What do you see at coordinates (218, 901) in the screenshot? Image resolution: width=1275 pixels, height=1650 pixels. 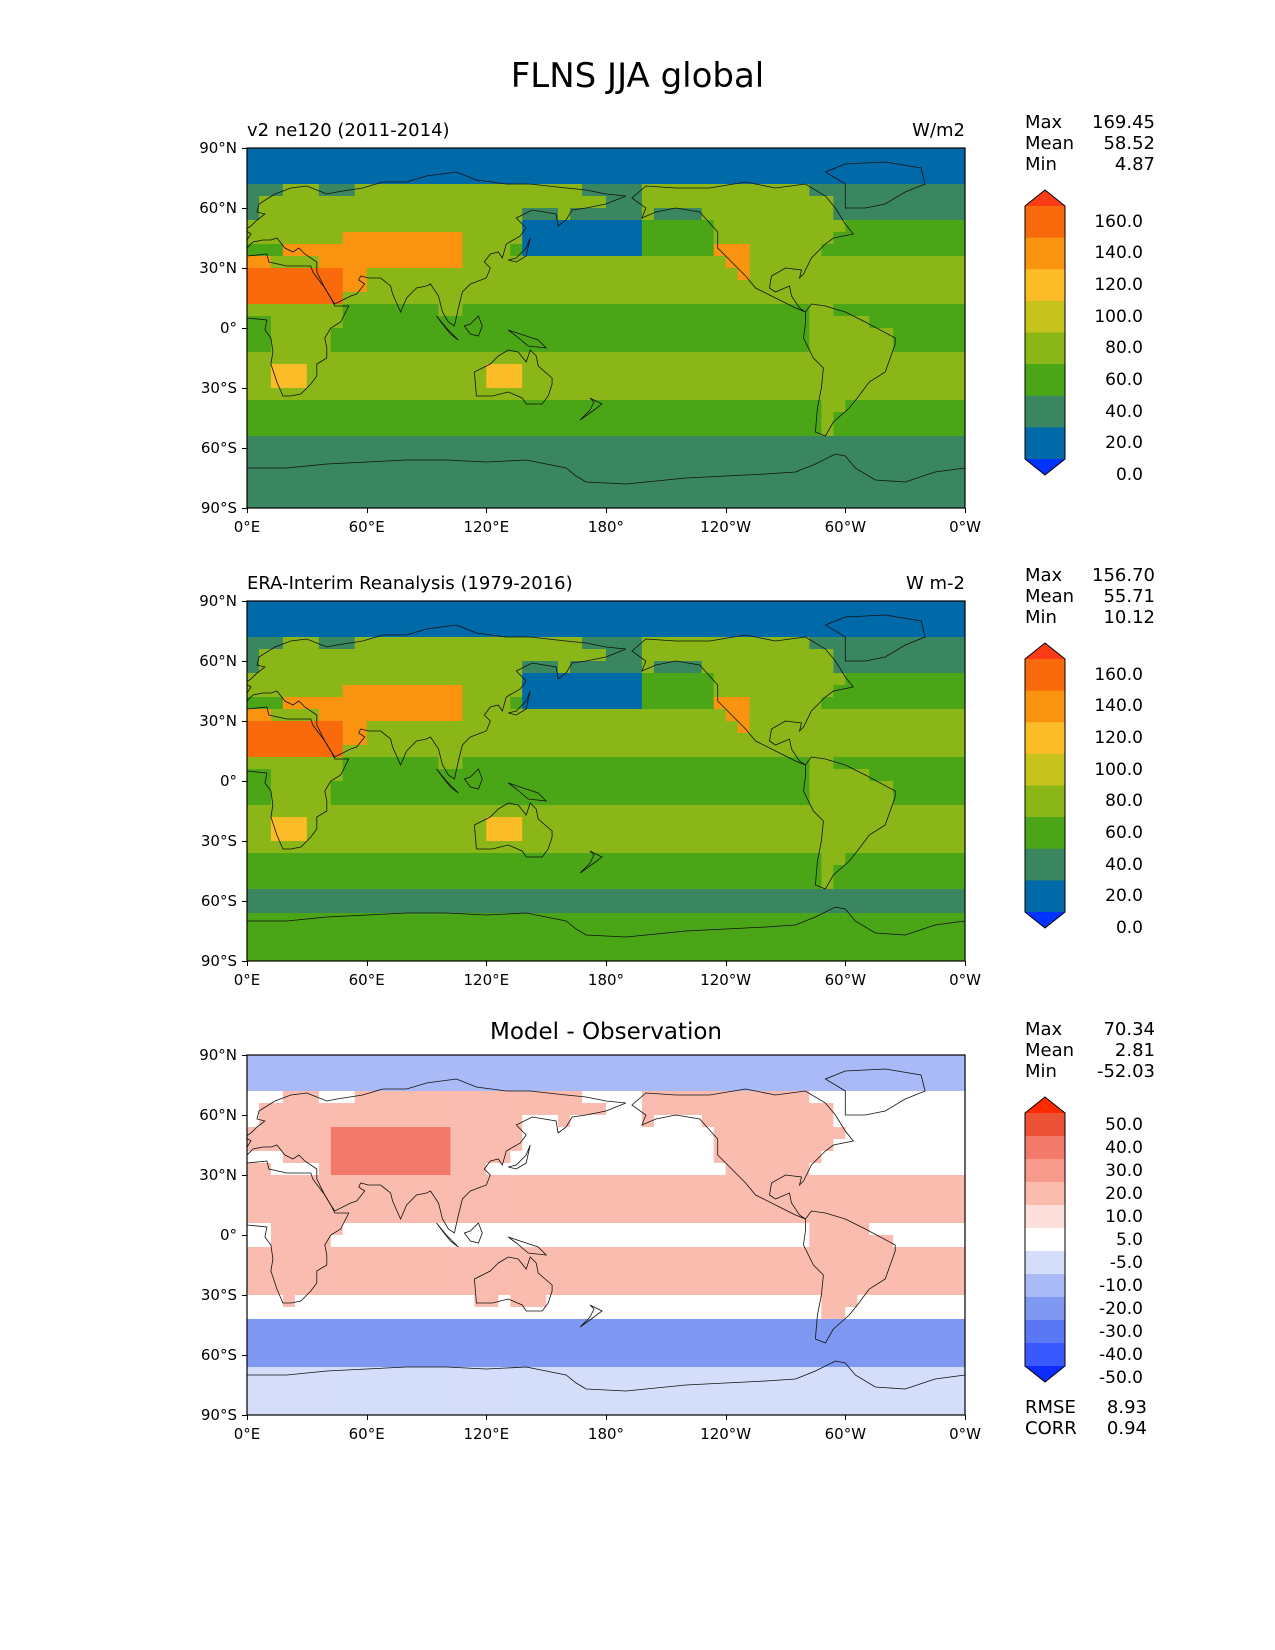 I see `y-tick-label: 60°S` at bounding box center [218, 901].